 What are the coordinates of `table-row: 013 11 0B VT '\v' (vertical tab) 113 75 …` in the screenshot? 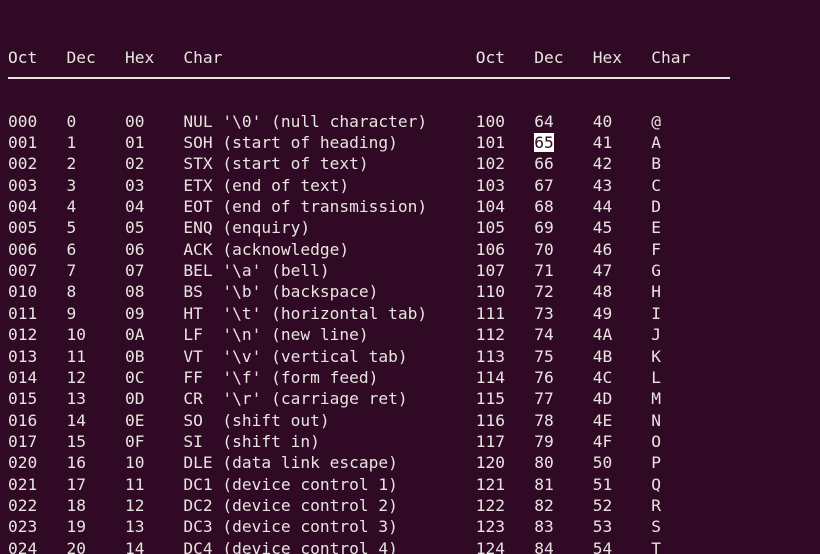 It's located at (334, 356).